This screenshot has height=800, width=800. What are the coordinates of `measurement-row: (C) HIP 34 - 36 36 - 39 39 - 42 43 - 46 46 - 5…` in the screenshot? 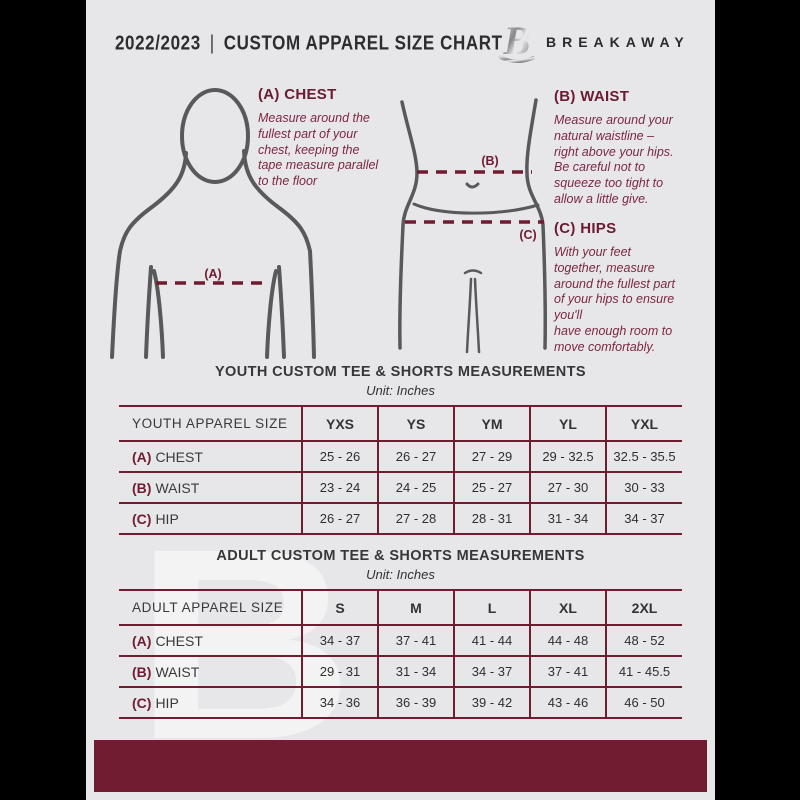 It's located at (400, 702).